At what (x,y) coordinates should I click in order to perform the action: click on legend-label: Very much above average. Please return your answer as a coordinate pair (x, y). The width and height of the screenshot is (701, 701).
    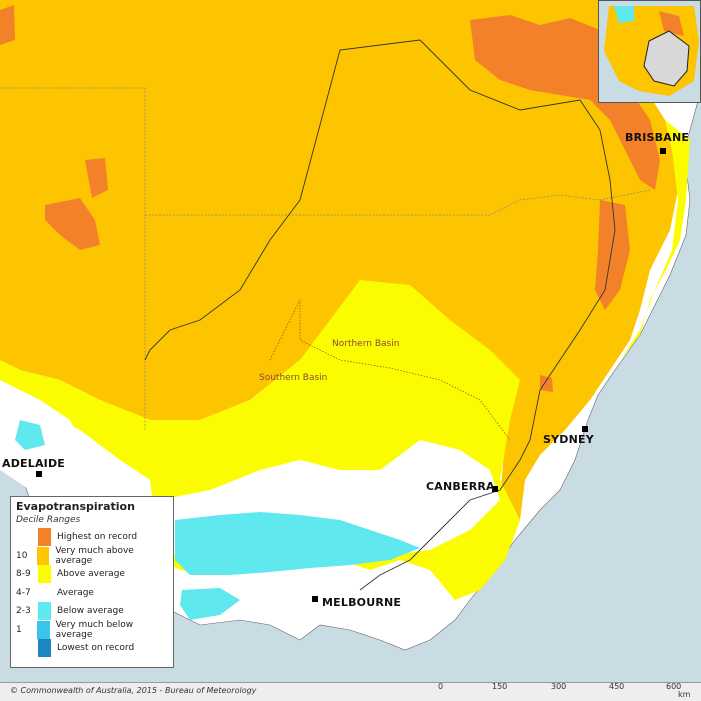
    Looking at the image, I should click on (94, 555).